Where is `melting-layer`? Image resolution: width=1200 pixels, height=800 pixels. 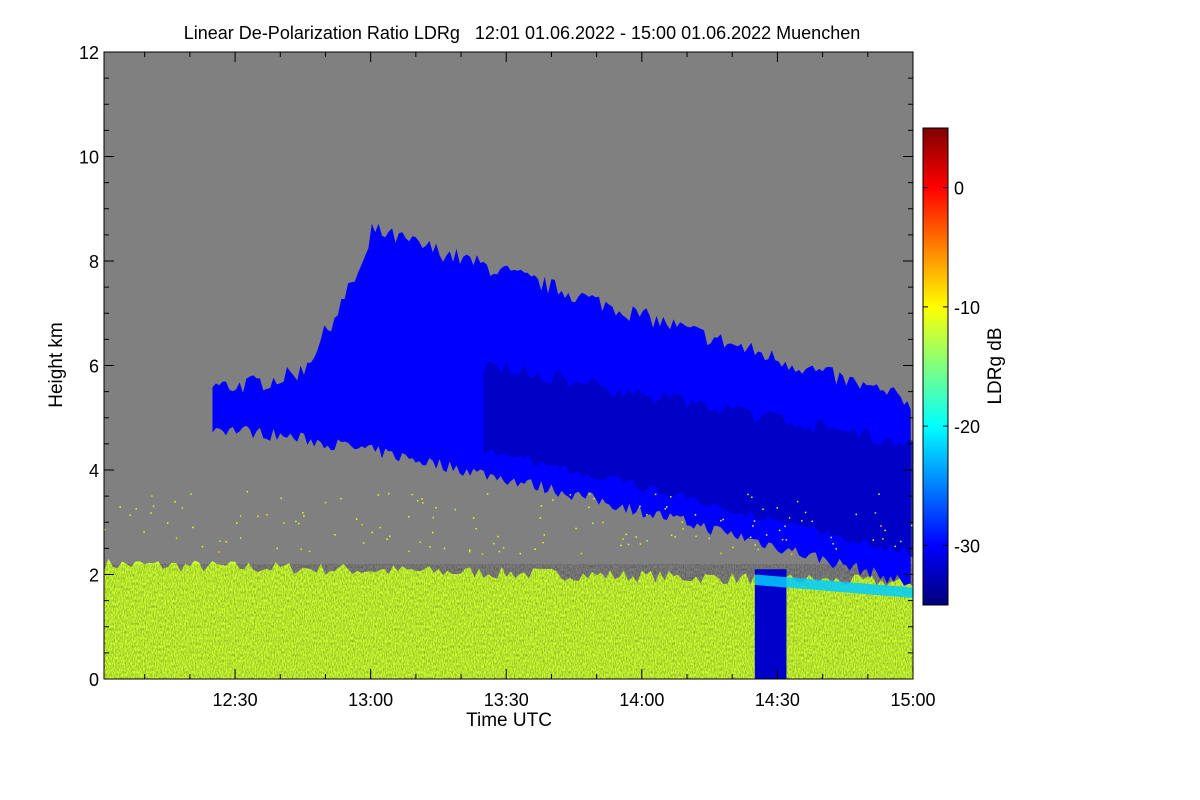 melting-layer is located at coordinates (833, 586).